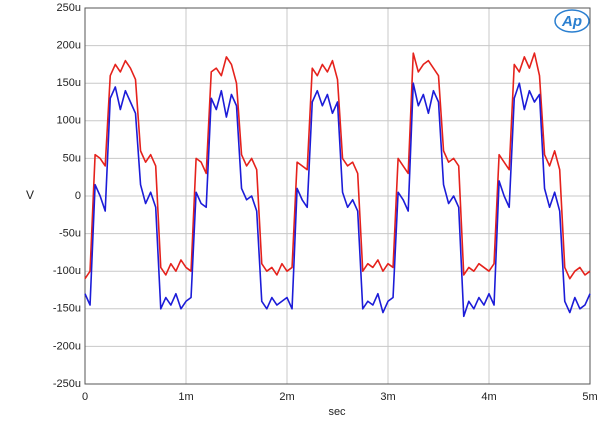  I want to click on y-tick-label: 50u, so click(72, 158).